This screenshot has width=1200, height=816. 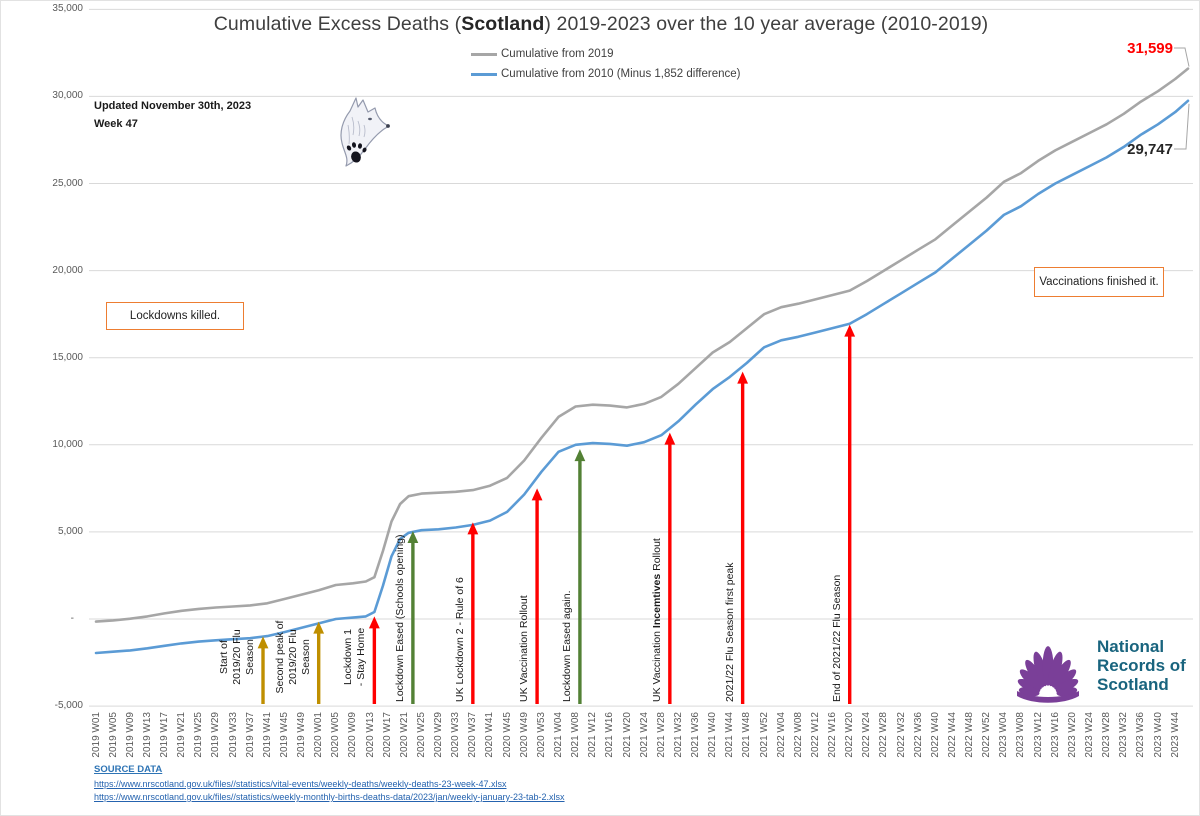 I want to click on x-axis-tick-label: 2021 W28, so click(x=661, y=735).